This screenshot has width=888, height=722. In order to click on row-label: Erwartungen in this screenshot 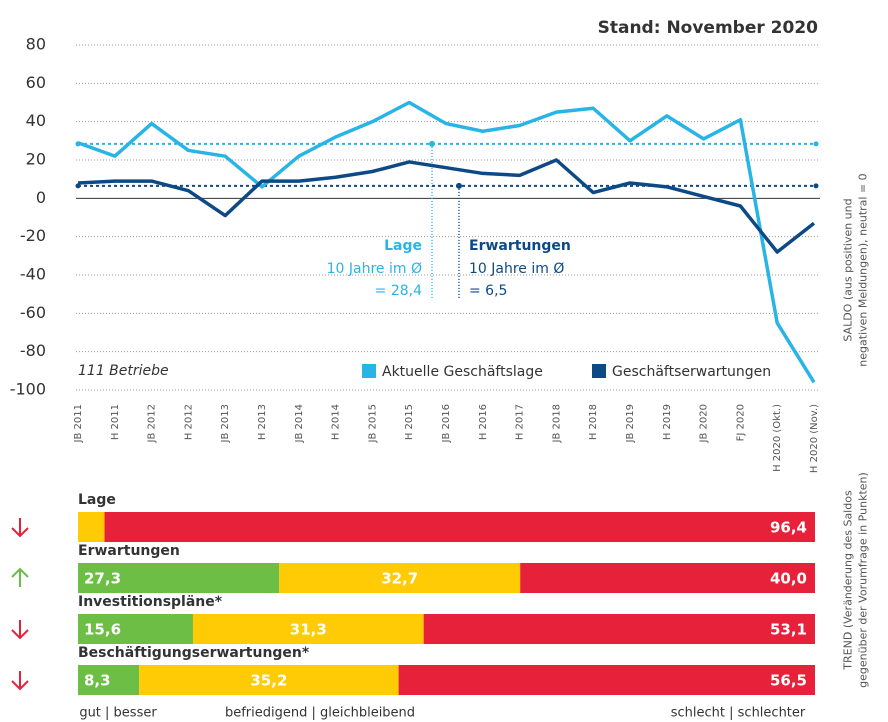, I will do `click(129, 551)`.